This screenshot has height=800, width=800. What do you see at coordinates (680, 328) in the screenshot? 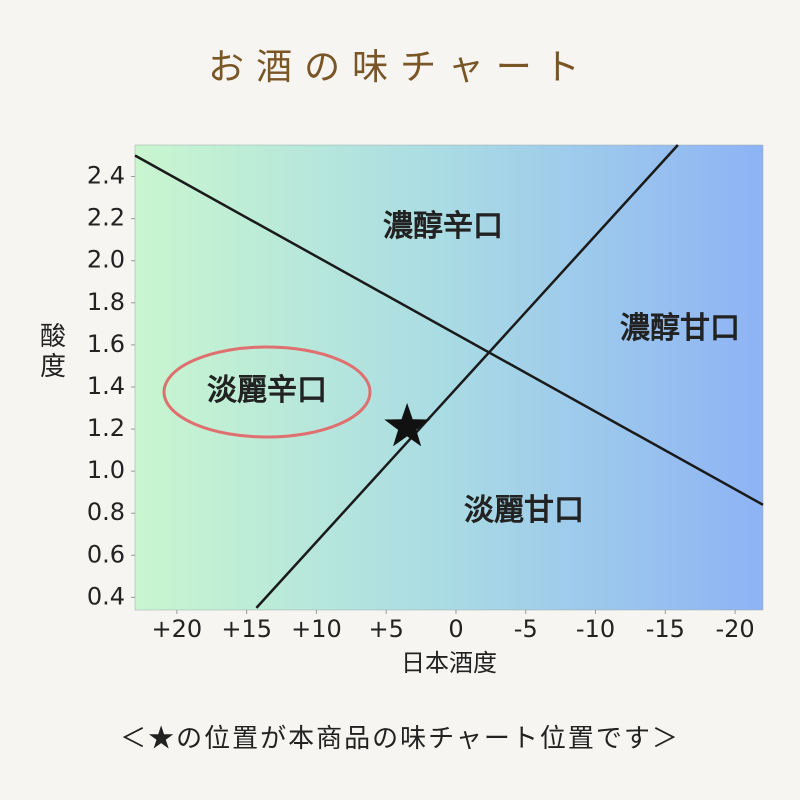
I see `region-label: 濃醇甘口` at bounding box center [680, 328].